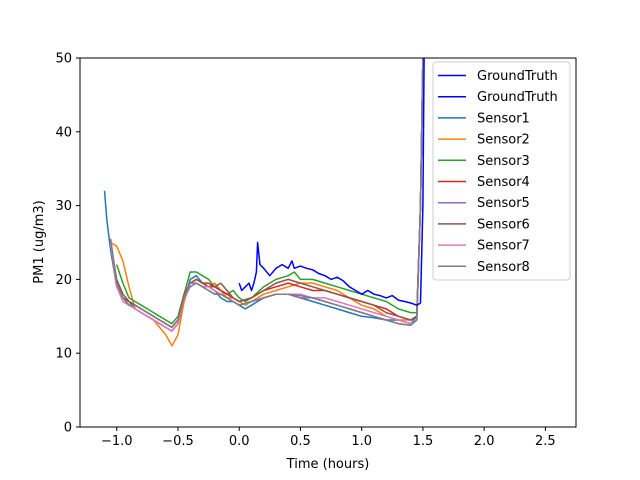 The height and width of the screenshot is (480, 640). Describe the element at coordinates (503, 182) in the screenshot. I see `legend-label-sensor4: Sensor4` at that location.